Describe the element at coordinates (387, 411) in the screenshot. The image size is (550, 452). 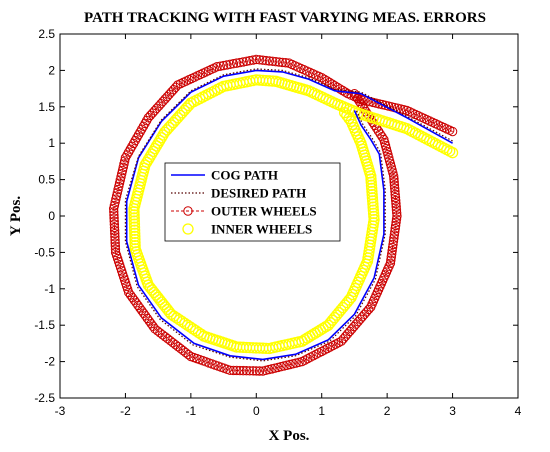
I see `x-tick-label: 2` at that location.